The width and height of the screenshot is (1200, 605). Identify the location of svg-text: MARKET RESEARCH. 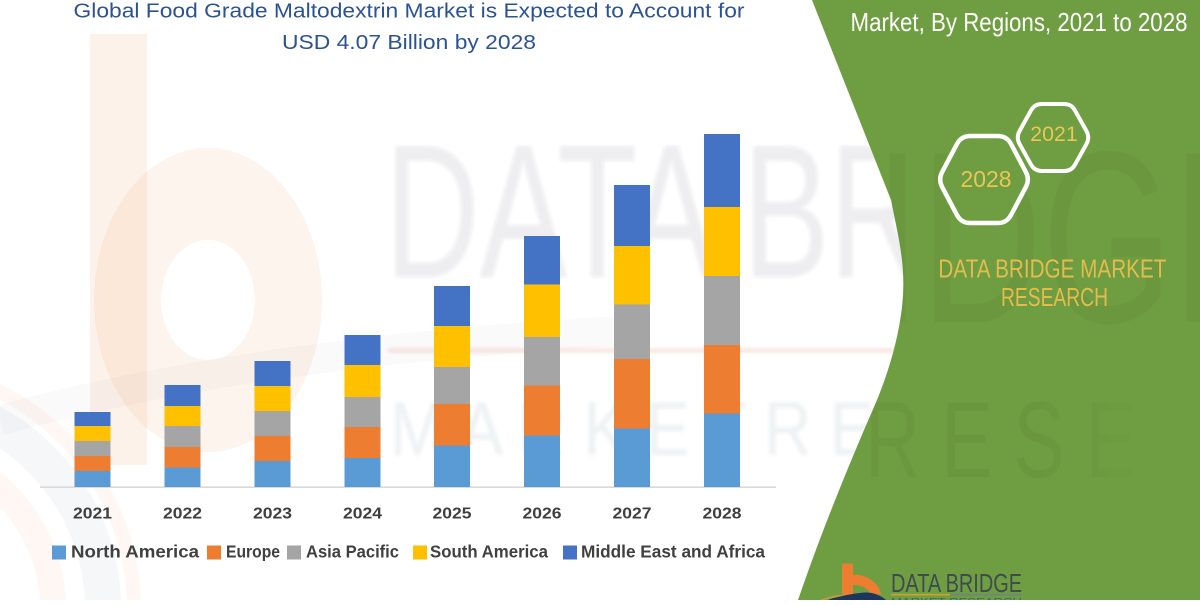
(956, 599).